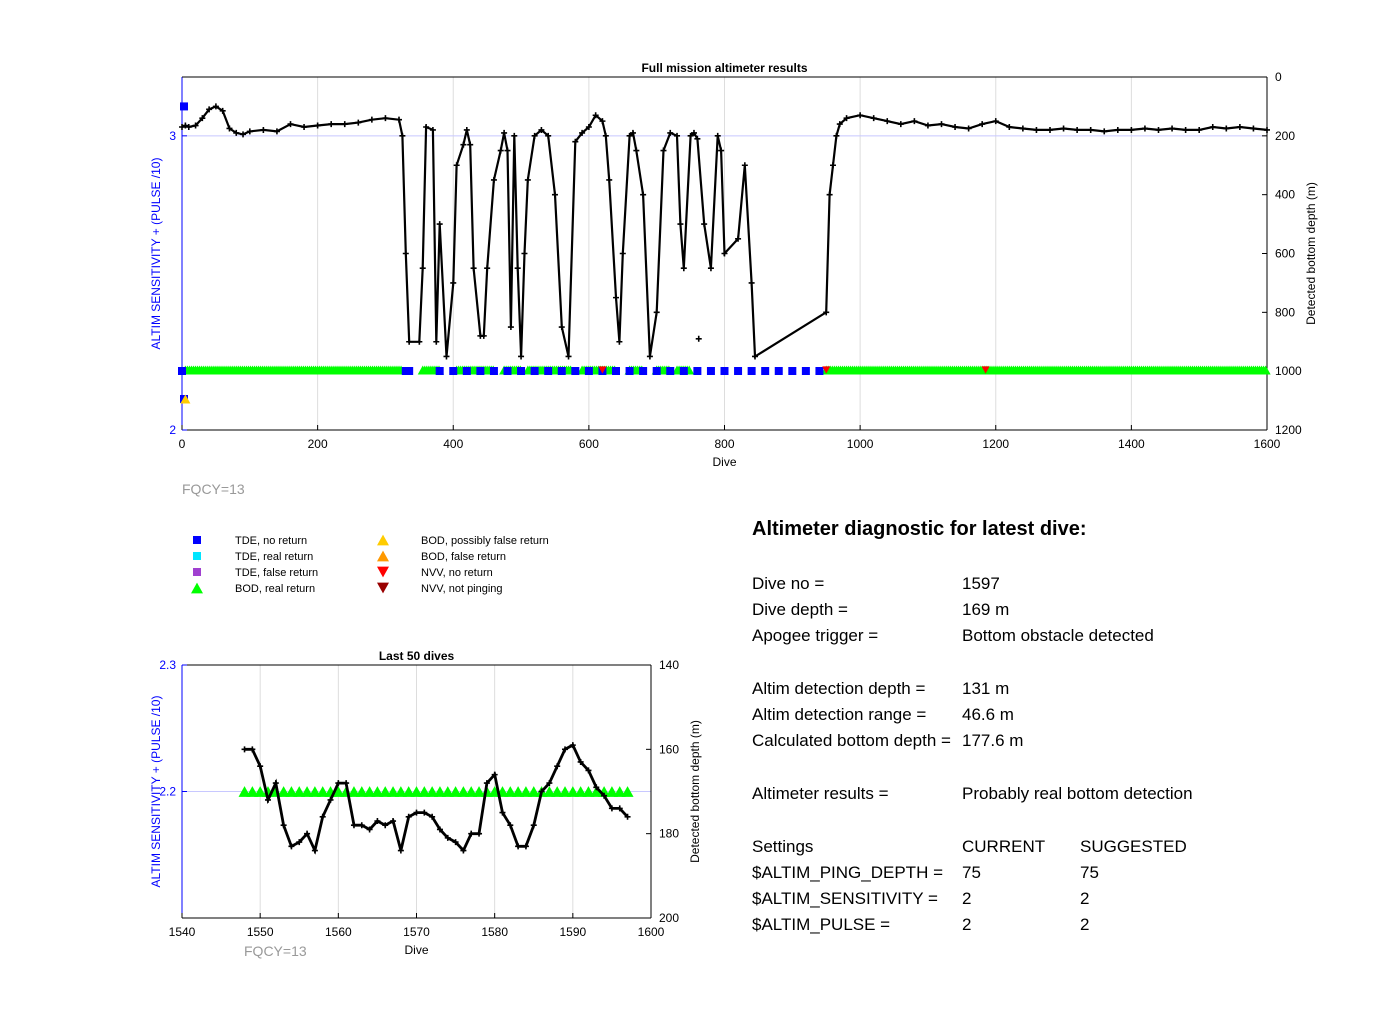  I want to click on main-x-tick-label: 0, so click(182, 444).